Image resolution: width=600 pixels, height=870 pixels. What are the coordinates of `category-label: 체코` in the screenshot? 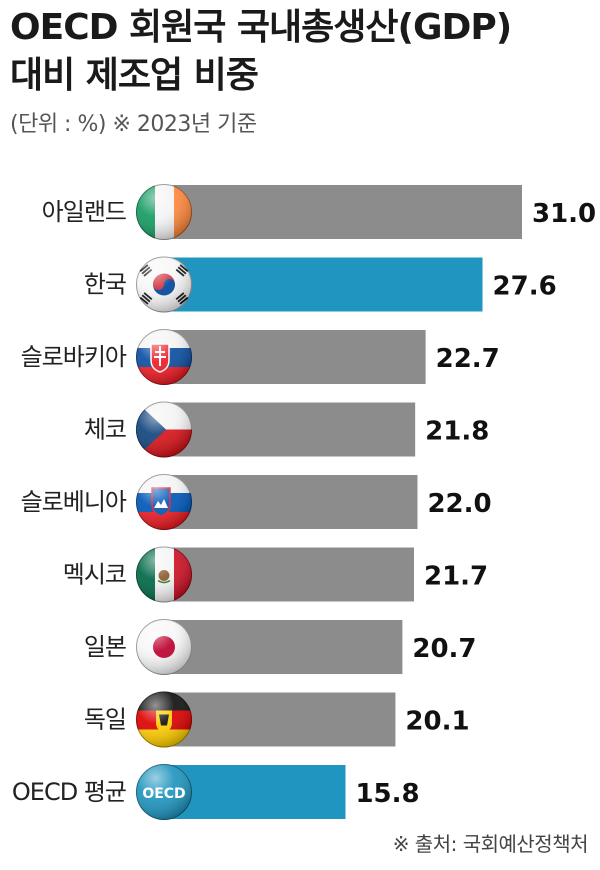 It's located at (105, 430).